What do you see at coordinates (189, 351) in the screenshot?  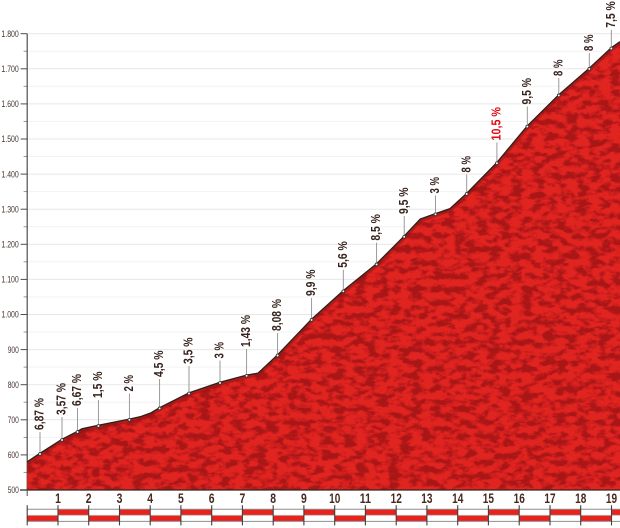 I see `svg-text: 3,5 %` at bounding box center [189, 351].